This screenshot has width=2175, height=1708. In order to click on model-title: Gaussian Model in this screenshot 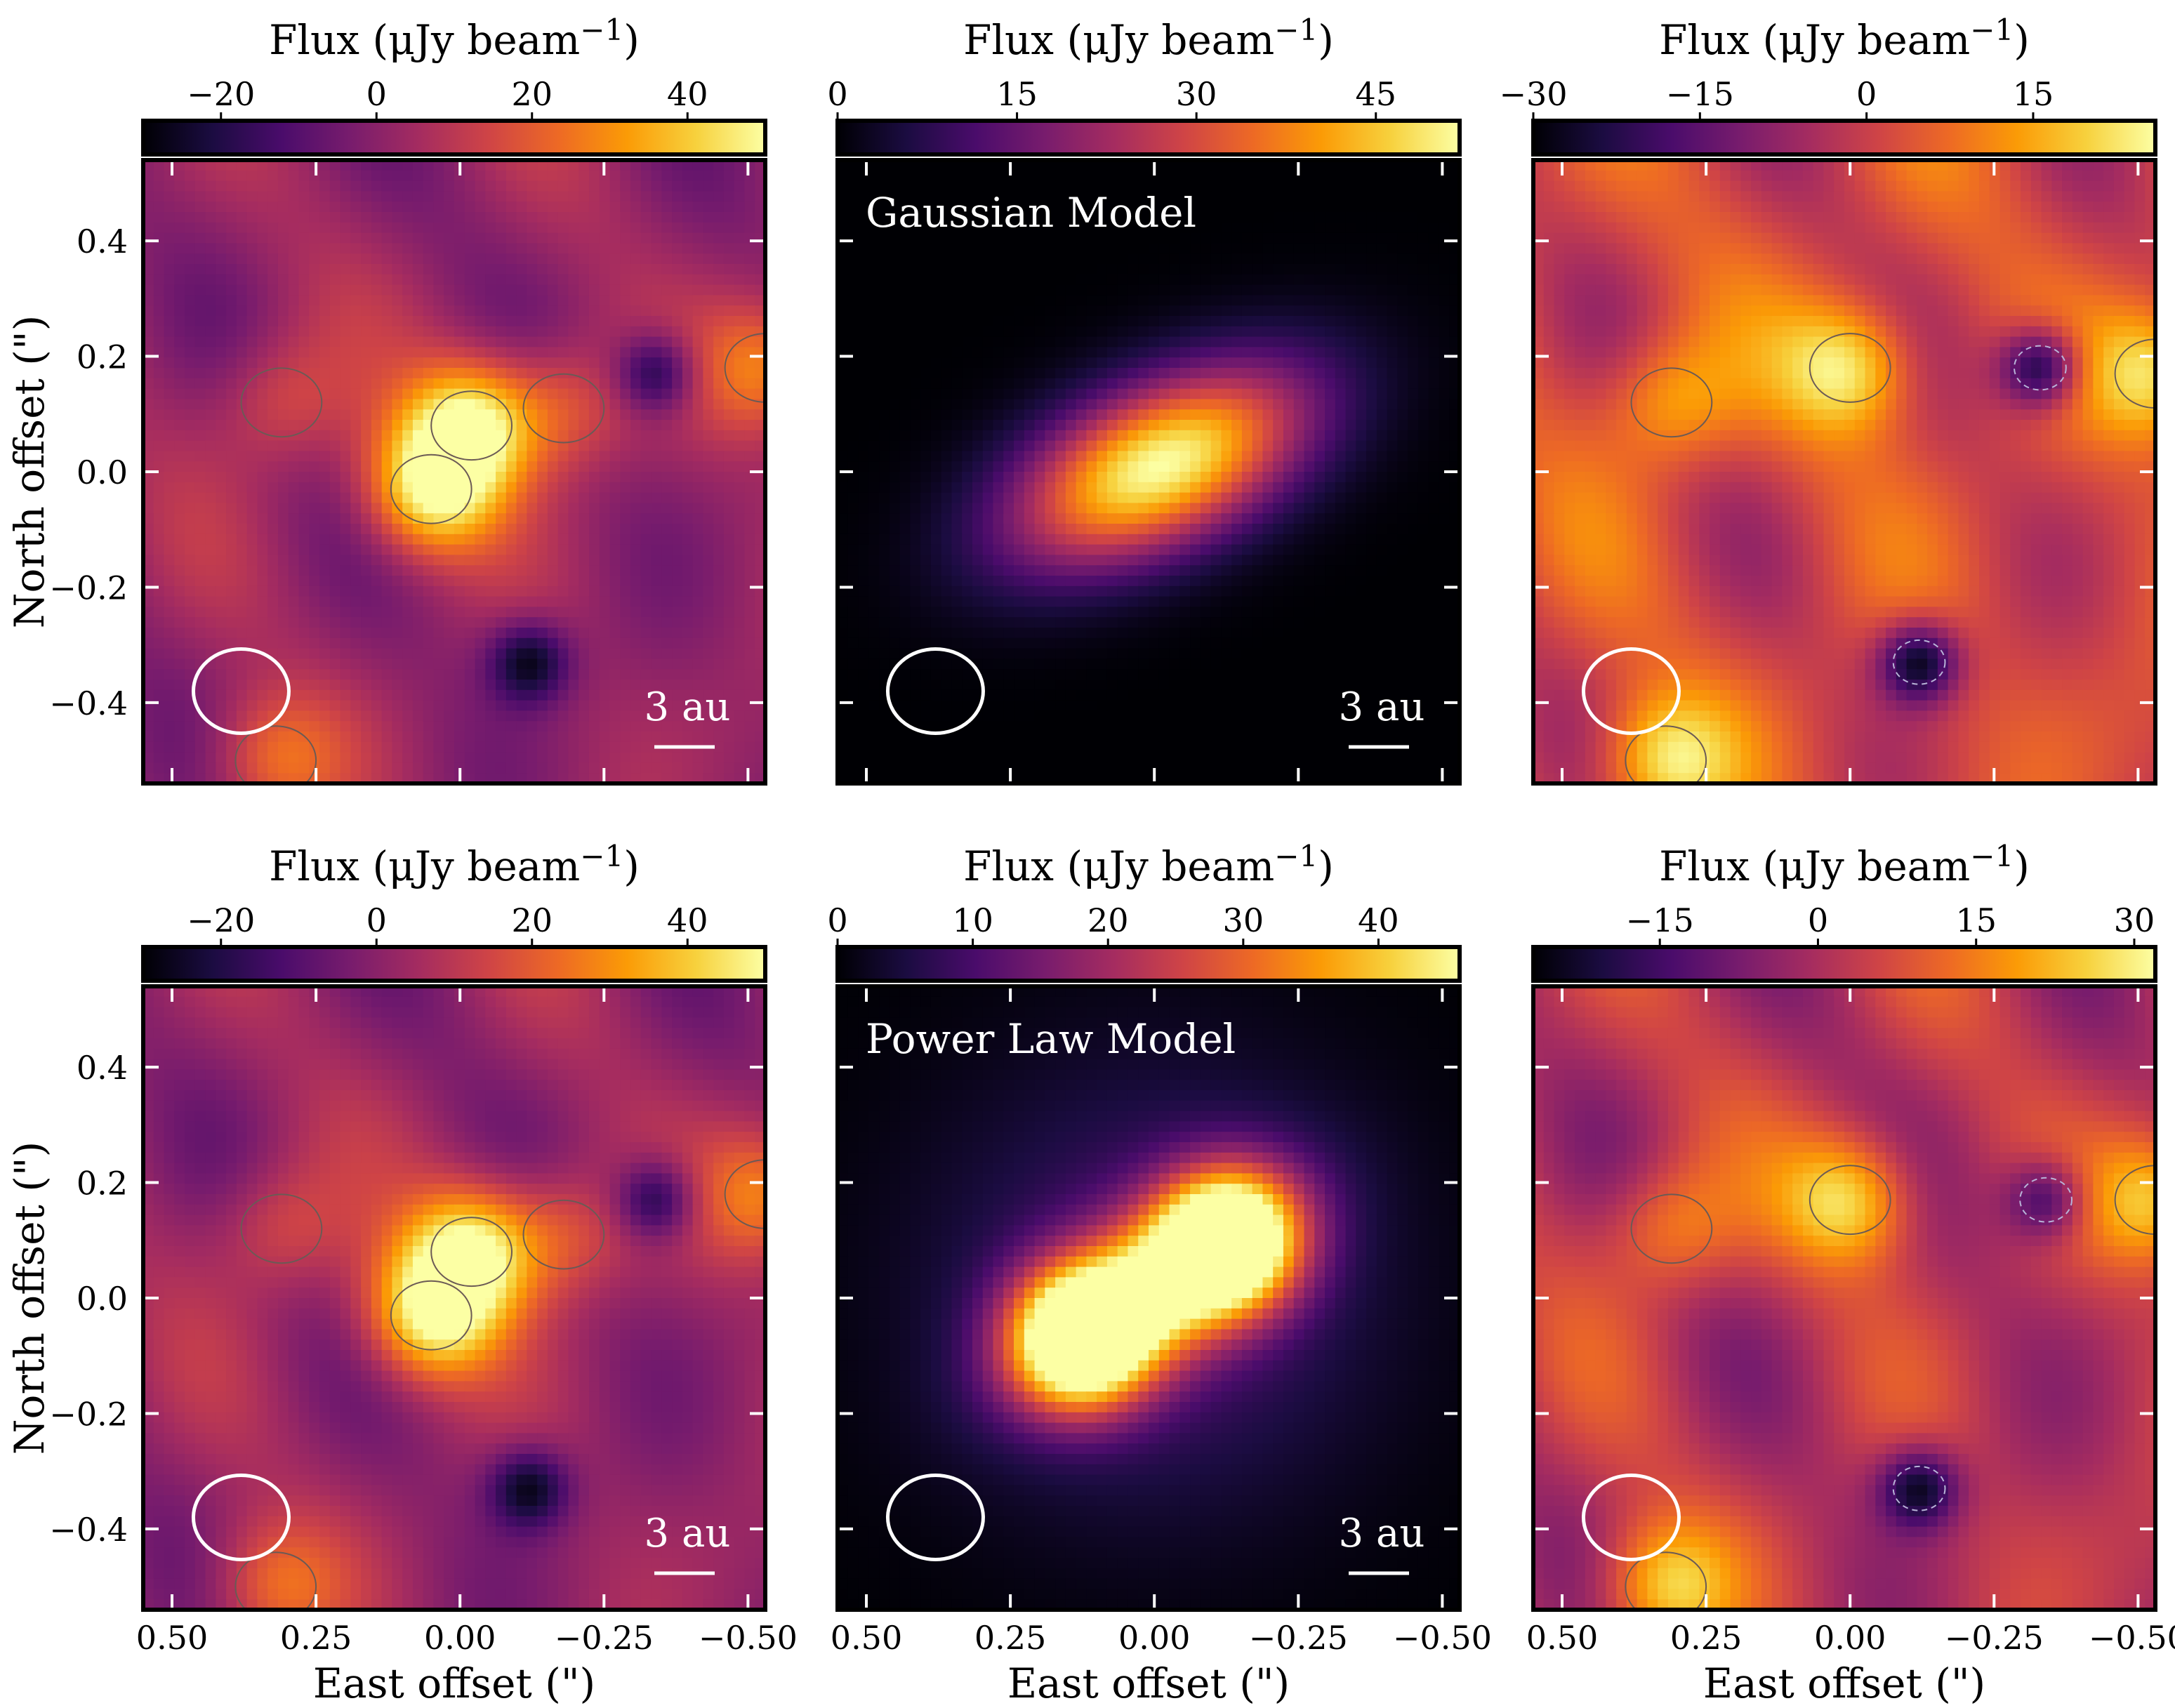, I will do `click(1031, 213)`.